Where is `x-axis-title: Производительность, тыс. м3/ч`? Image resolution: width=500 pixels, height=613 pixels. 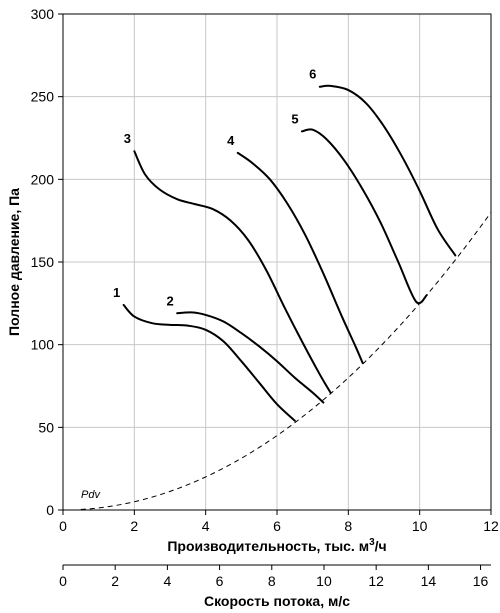 x-axis-title: Производительность, тыс. м3/ч is located at coordinates (276, 545).